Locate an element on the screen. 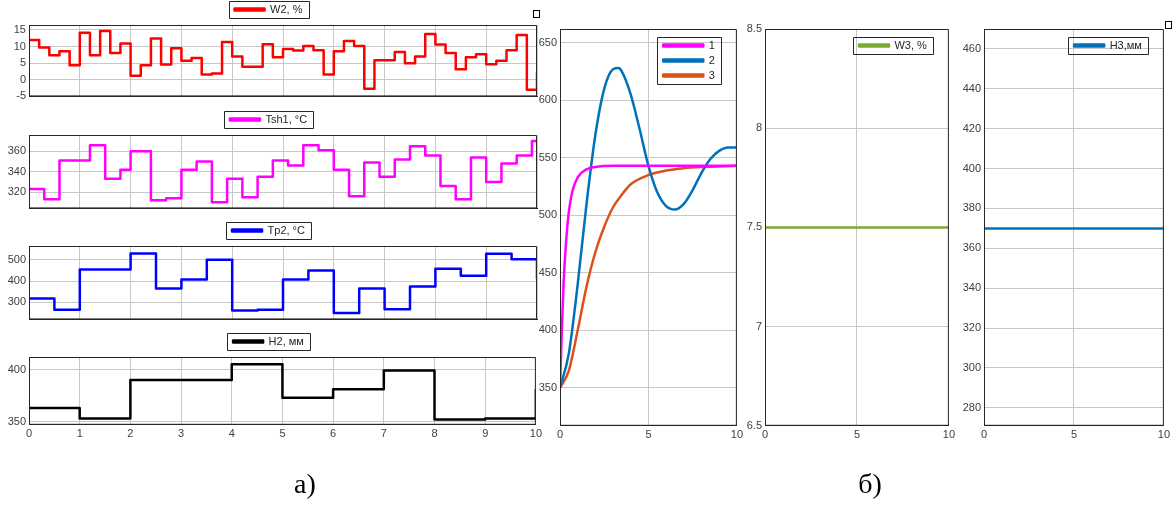  y-tick-label: 600 is located at coordinates (547, 99).